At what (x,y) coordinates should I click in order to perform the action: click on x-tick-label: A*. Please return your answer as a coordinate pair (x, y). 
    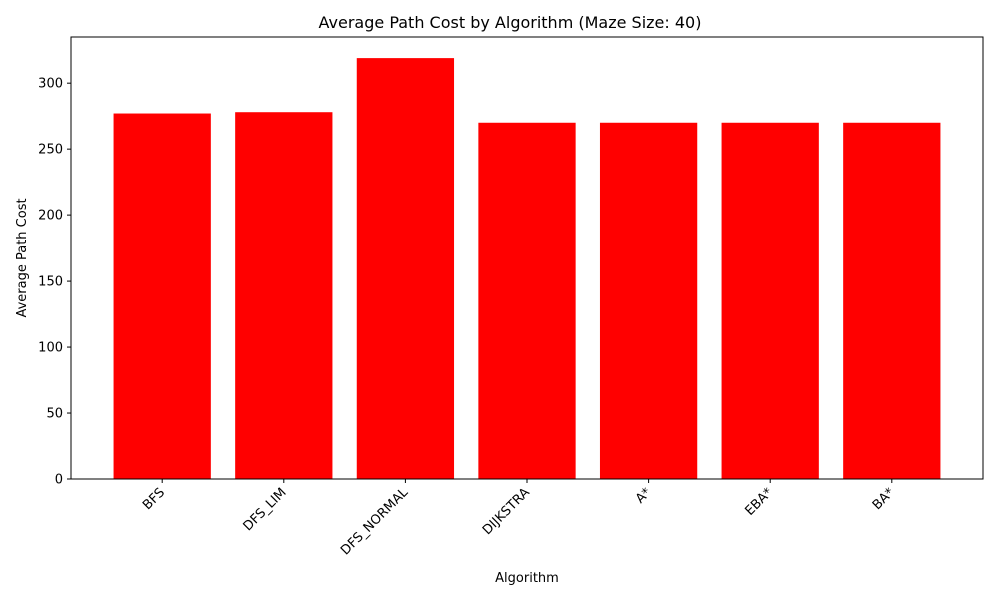
    Looking at the image, I should click on (644, 496).